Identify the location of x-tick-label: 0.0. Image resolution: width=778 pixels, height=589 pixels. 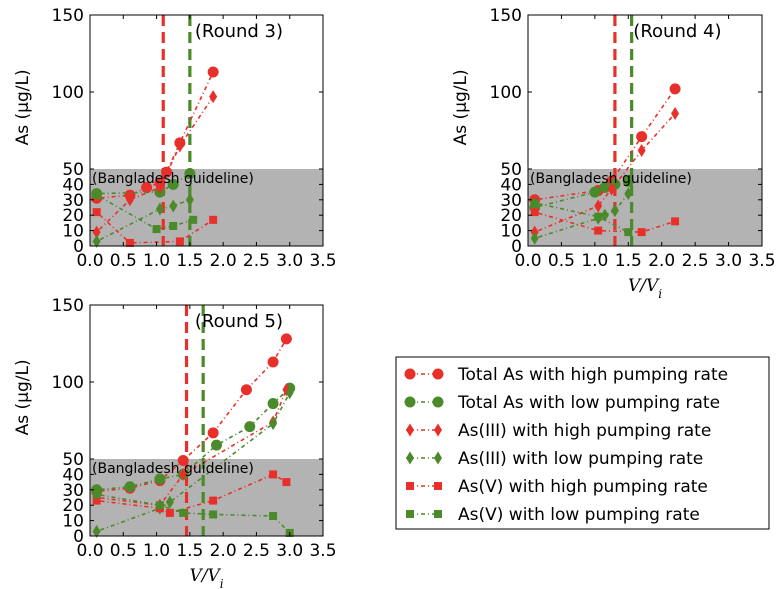
(527, 261).